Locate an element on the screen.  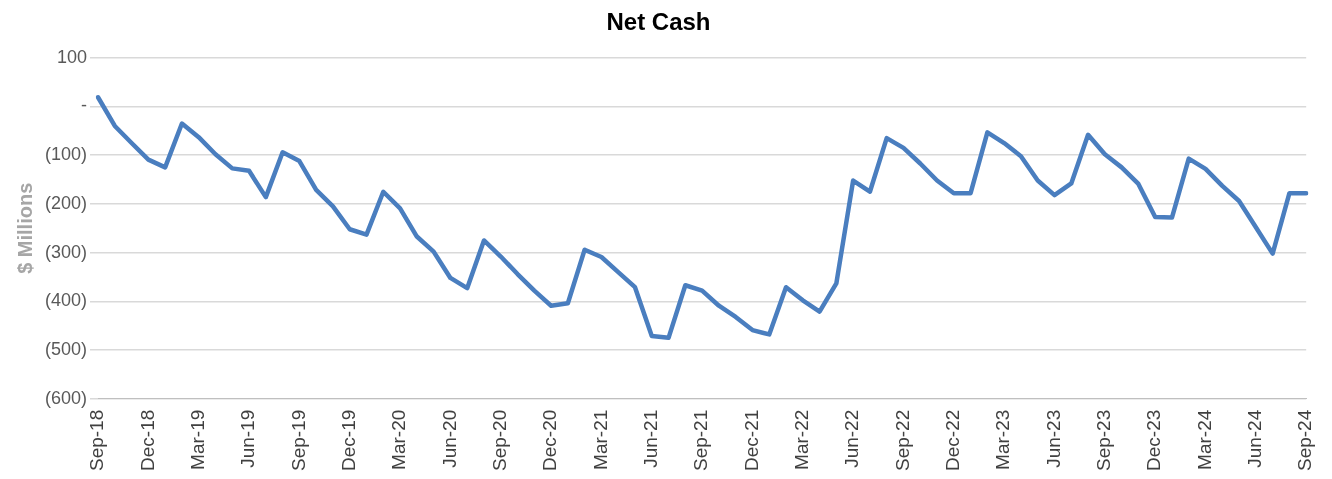
x-tick-label: Jun-19 is located at coordinates (248, 438).